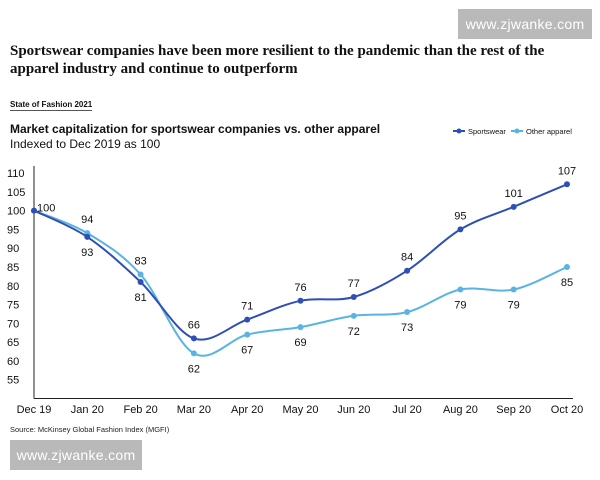 The image size is (600, 480). Describe the element at coordinates (567, 410) in the screenshot. I see `x-tick-label: Oct 20` at that location.